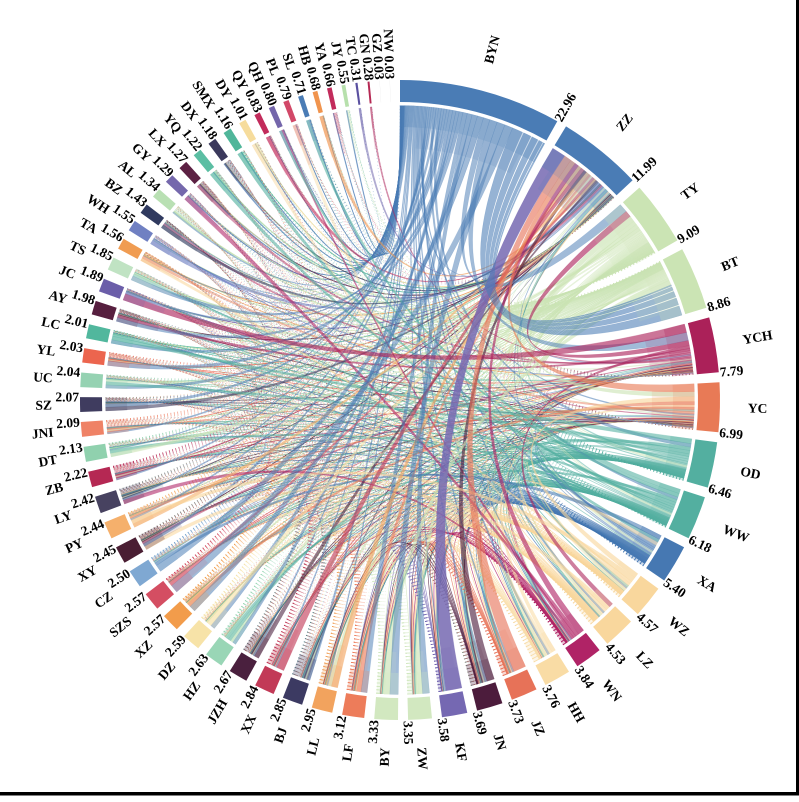 The width and height of the screenshot is (799, 802). What do you see at coordinates (461, 752) in the screenshot?
I see `svg-text: KF` at bounding box center [461, 752].